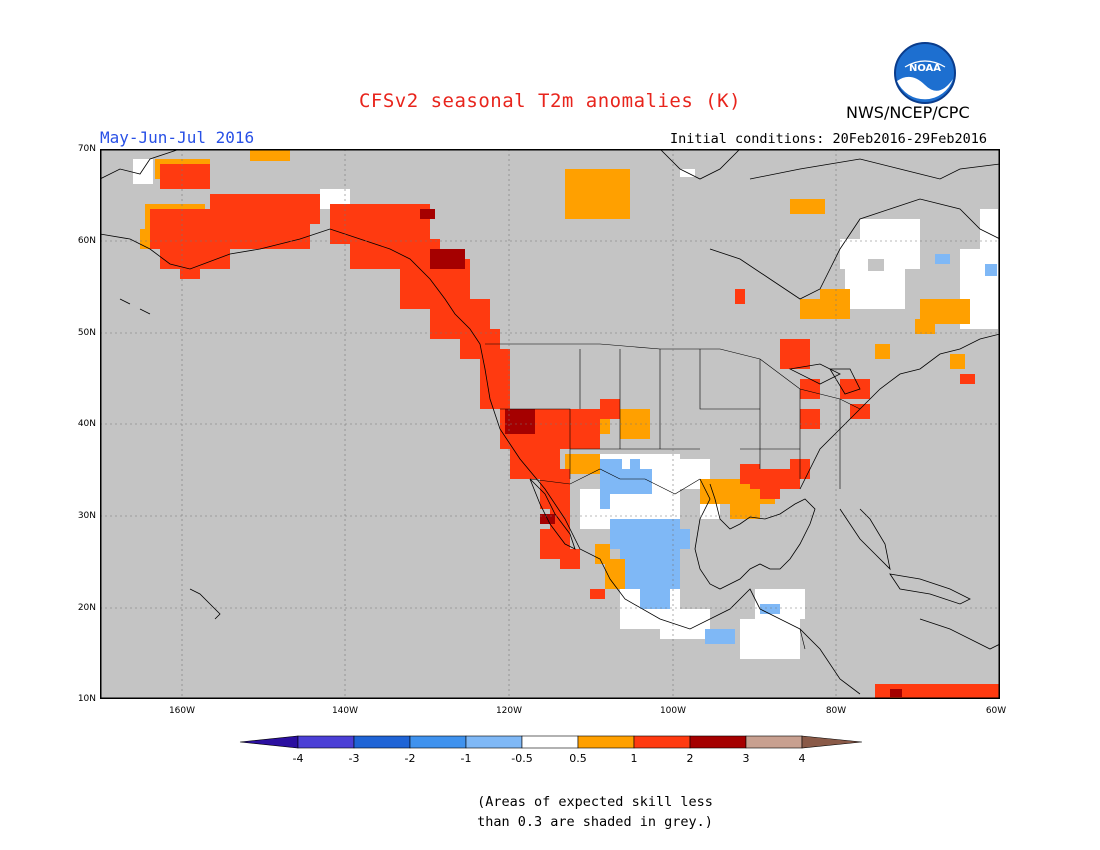 This screenshot has height=850, width=1100. I want to click on lat-label-70n: 70N, so click(86, 149).